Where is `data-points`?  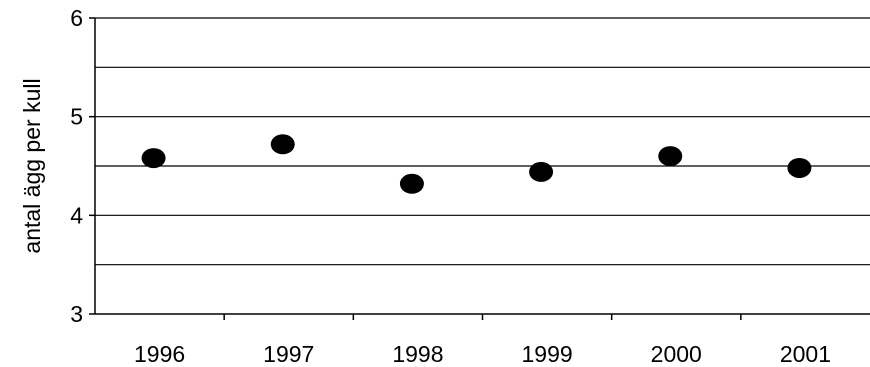 data-points is located at coordinates (476, 164).